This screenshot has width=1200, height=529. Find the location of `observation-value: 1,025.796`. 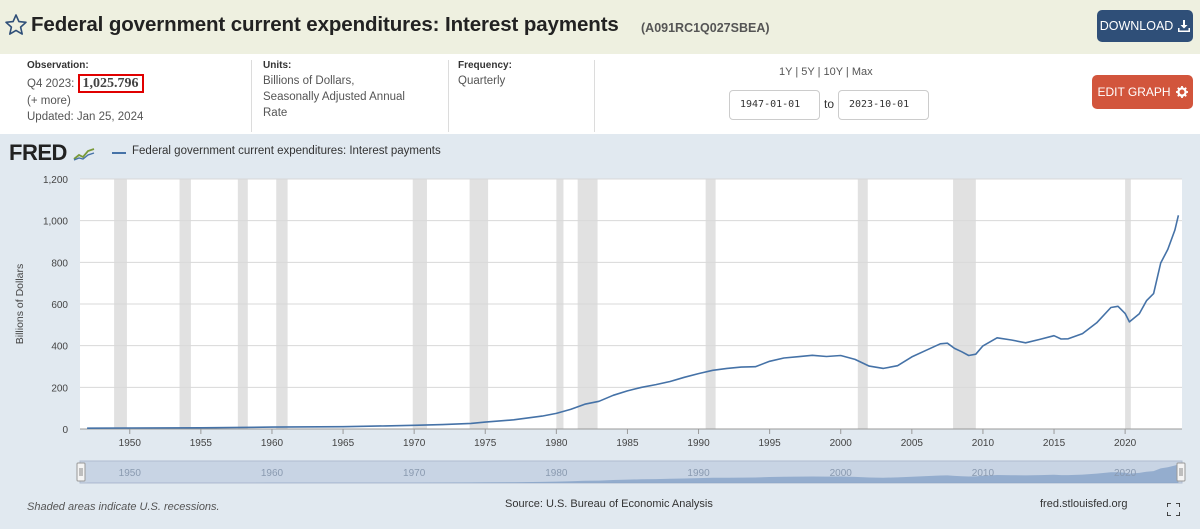

observation-value: 1,025.796 is located at coordinates (110, 83).